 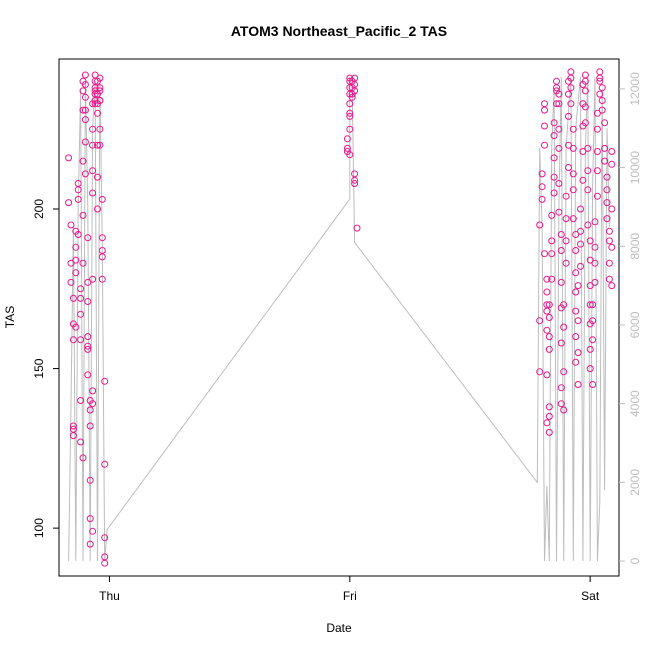 What do you see at coordinates (350, 596) in the screenshot?
I see `x-tick-label: Fri` at bounding box center [350, 596].